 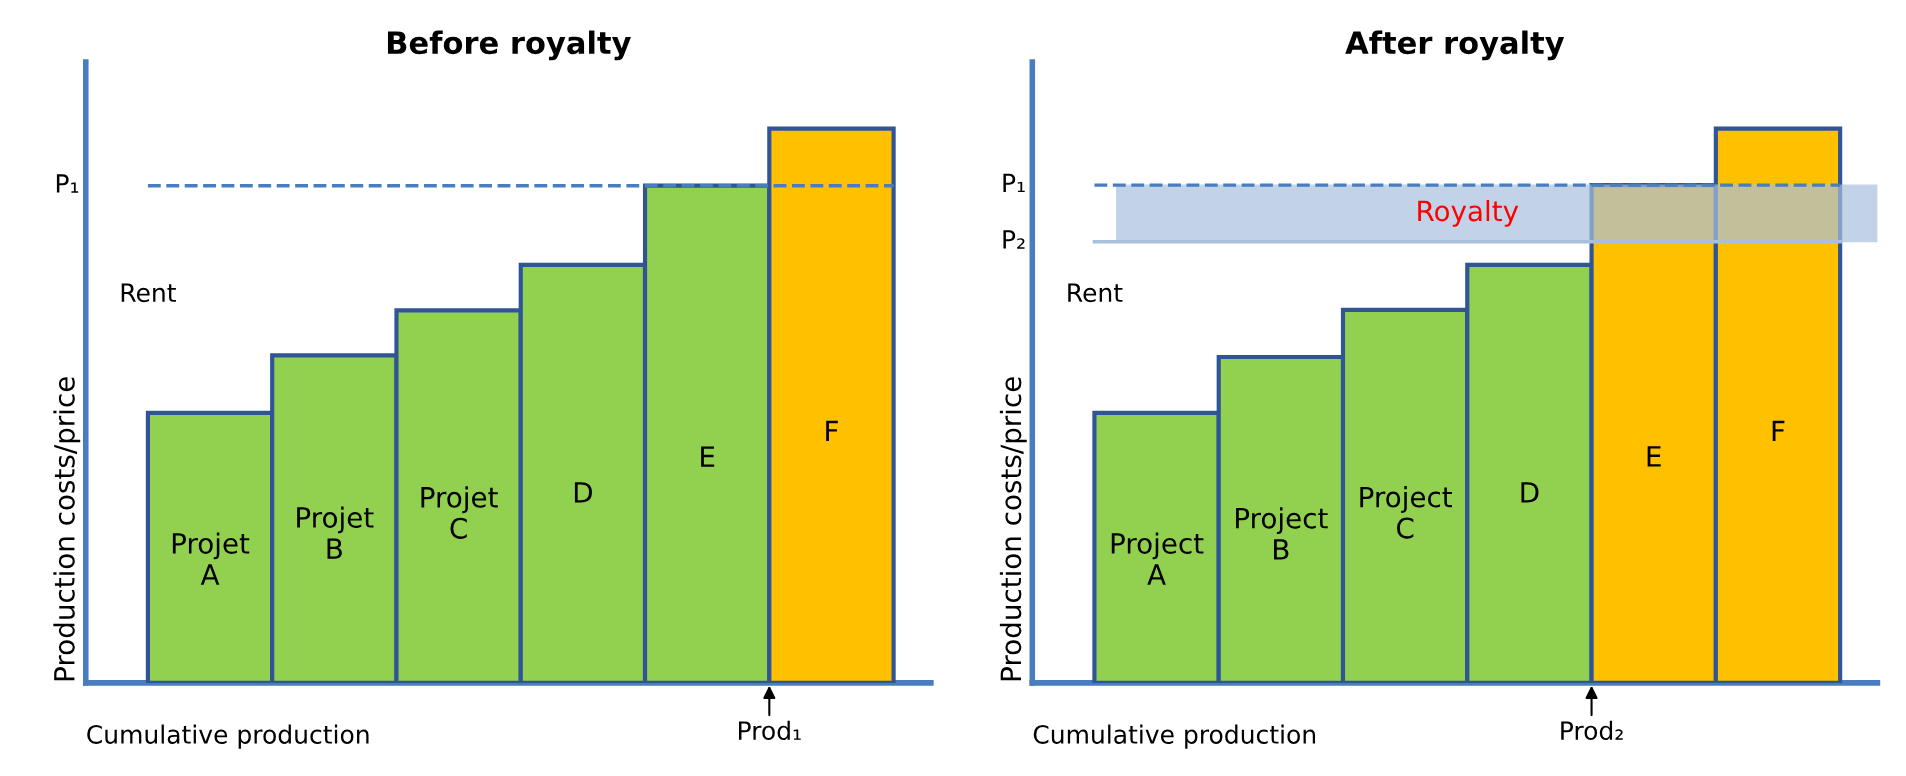 What do you see at coordinates (1406, 512) in the screenshot?
I see `x-tick-label: Project C` at bounding box center [1406, 512].